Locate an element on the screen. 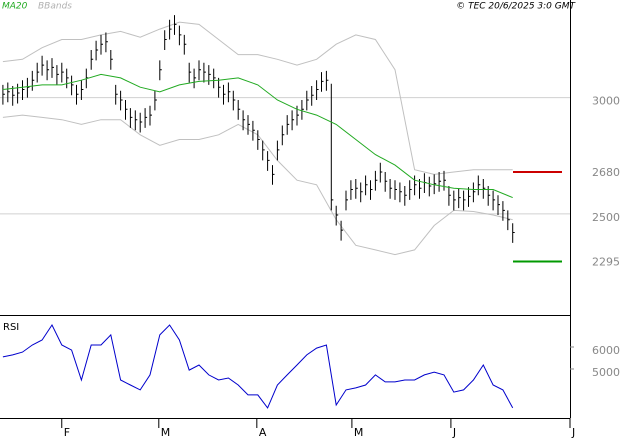  legend-bbands: BBands is located at coordinates (55, 7).